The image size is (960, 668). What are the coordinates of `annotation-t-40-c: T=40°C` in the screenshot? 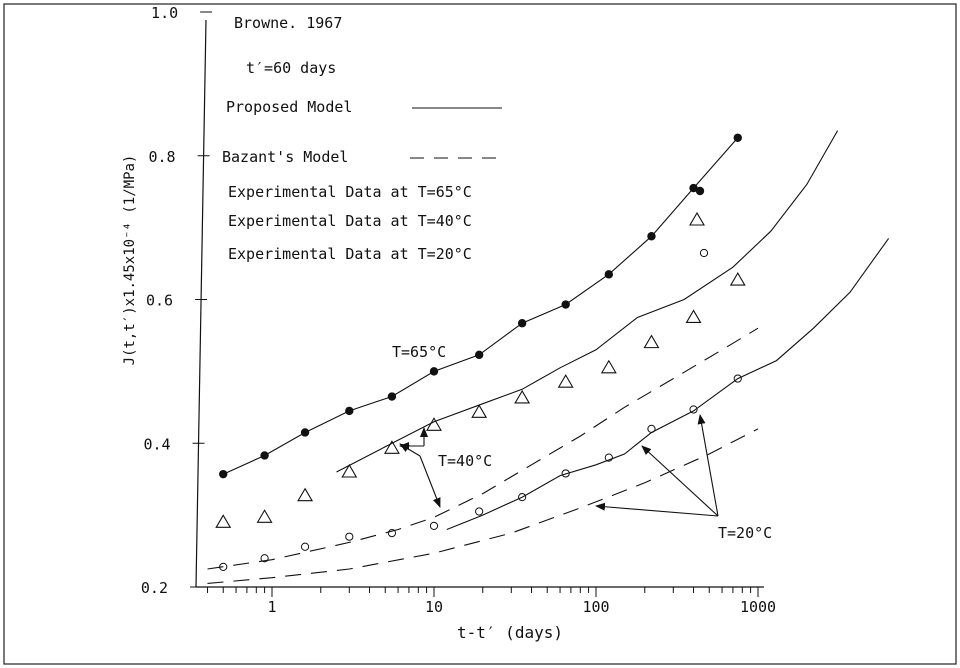 It's located at (465, 461).